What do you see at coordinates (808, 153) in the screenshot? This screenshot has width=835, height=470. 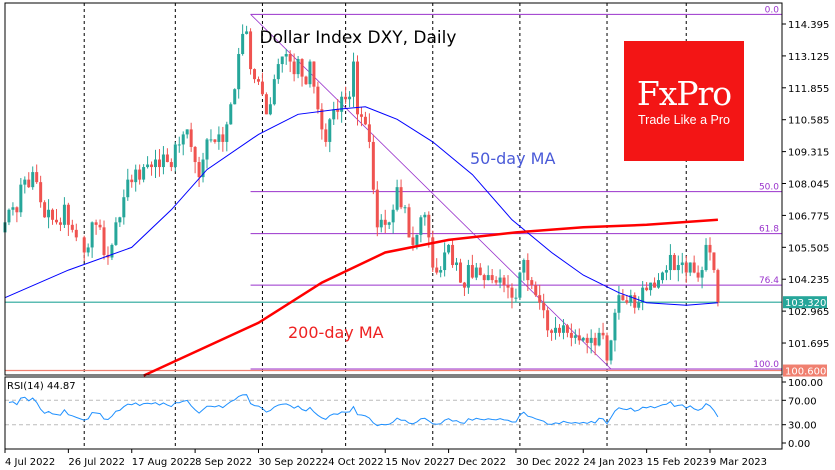 I see `y-tick-label: 109.315` at bounding box center [808, 153].